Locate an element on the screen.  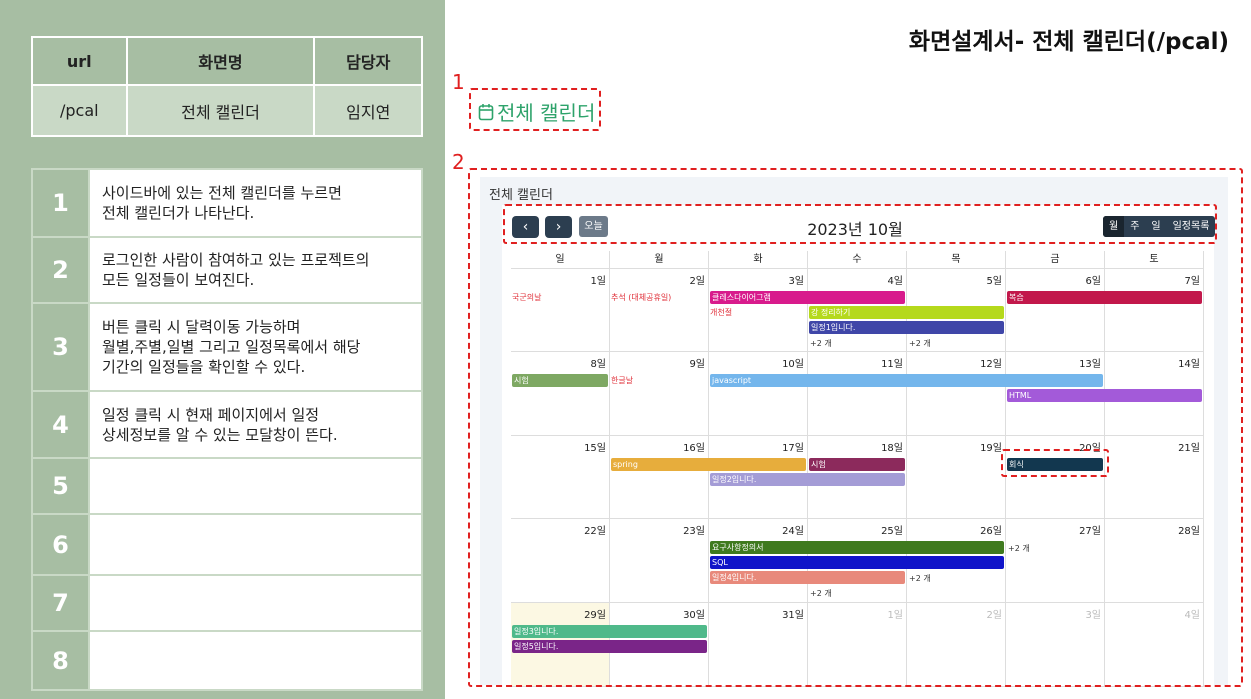
info-header-owner: 담당자 is located at coordinates (368, 61).